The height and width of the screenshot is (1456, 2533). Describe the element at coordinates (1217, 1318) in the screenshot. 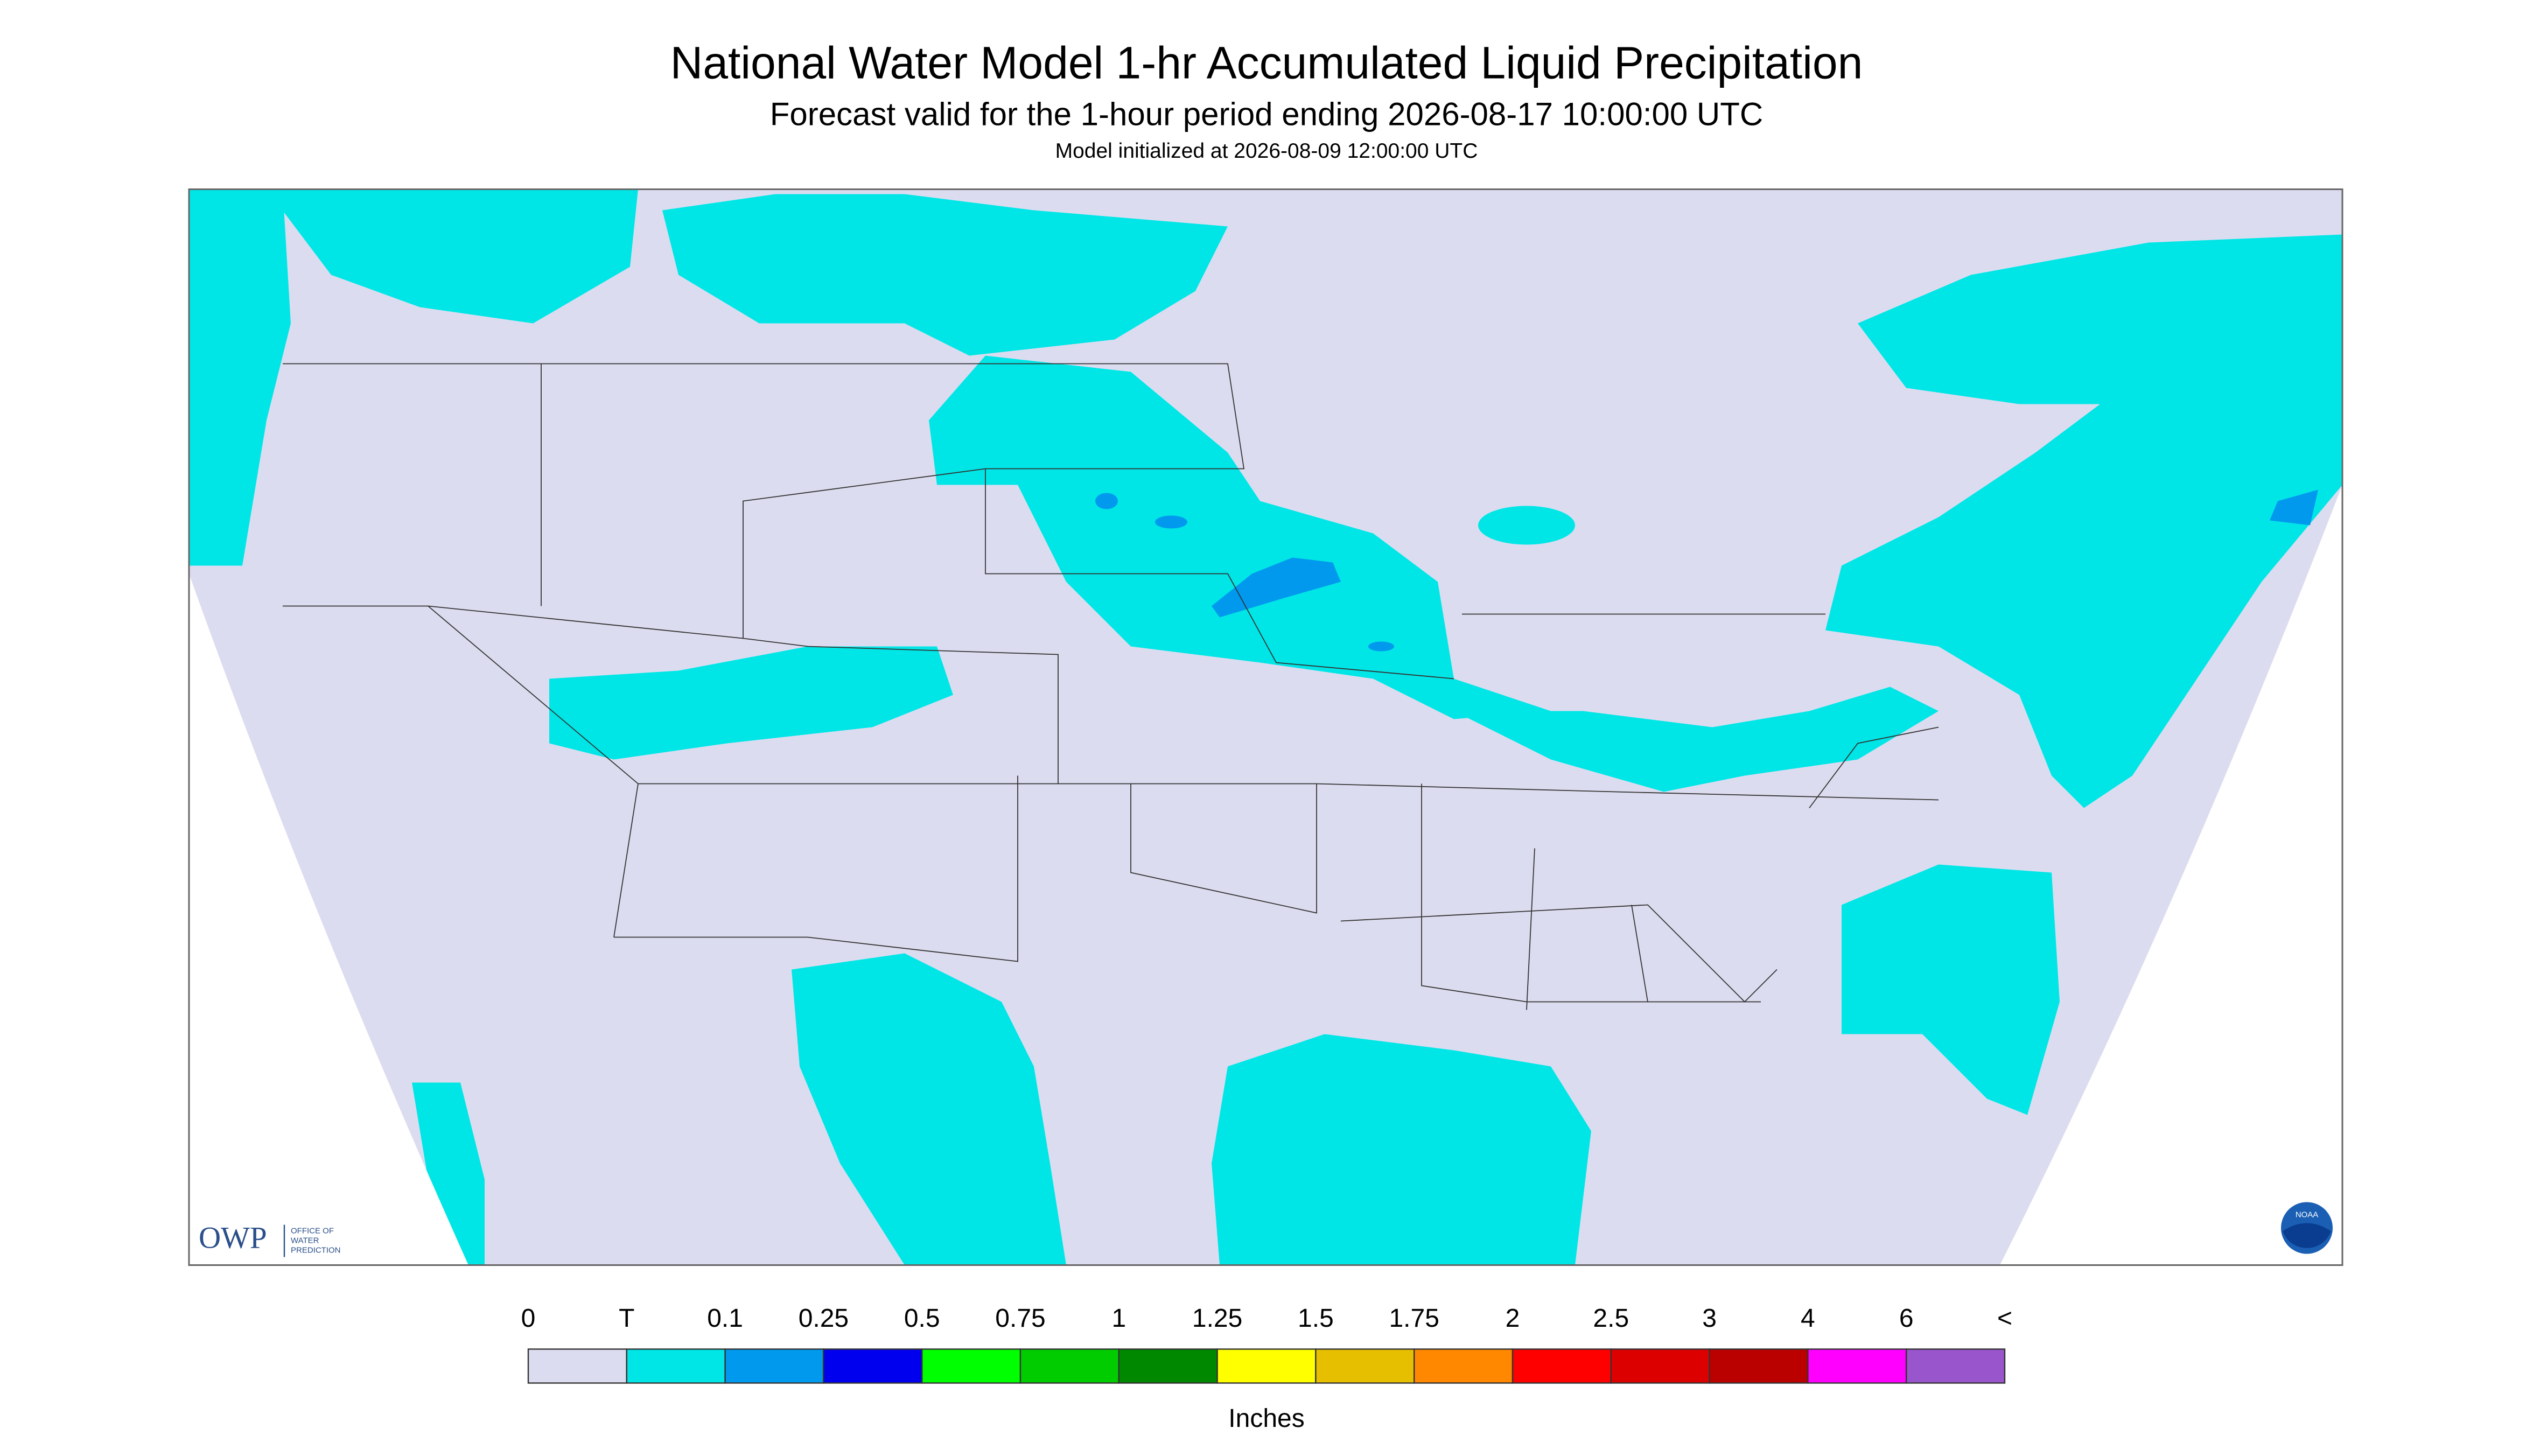

I see `legend-label: 1.25` at that location.